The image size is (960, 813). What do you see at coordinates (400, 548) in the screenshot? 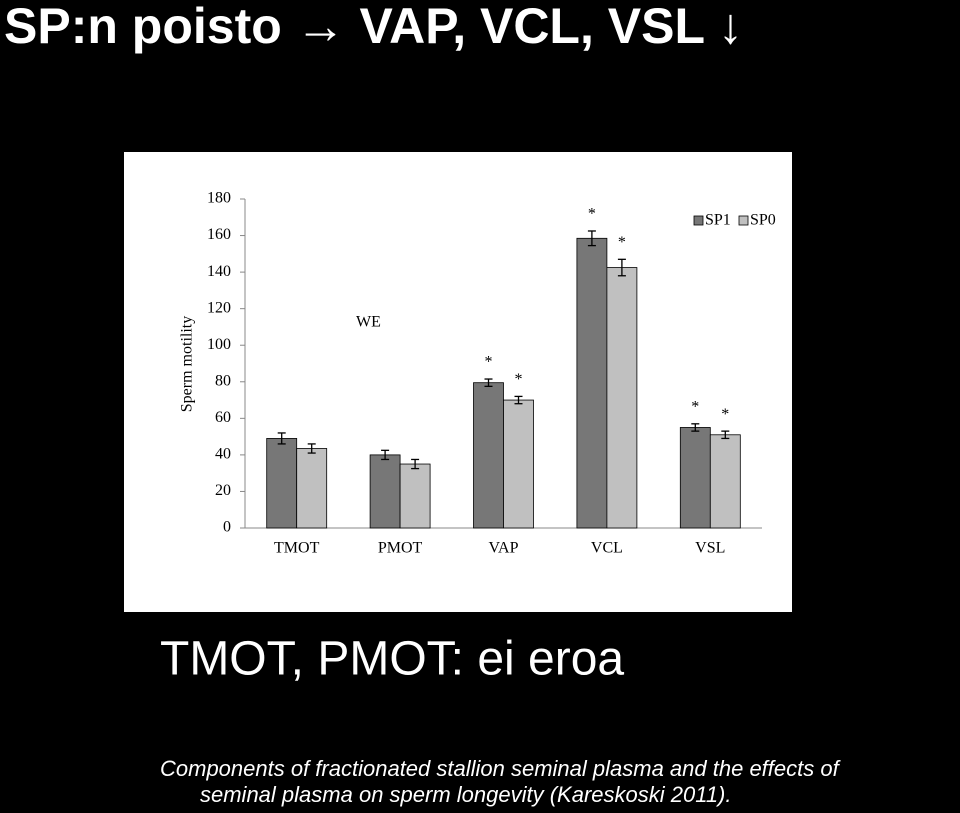
I see `x-tick-label: PMOT` at bounding box center [400, 548].